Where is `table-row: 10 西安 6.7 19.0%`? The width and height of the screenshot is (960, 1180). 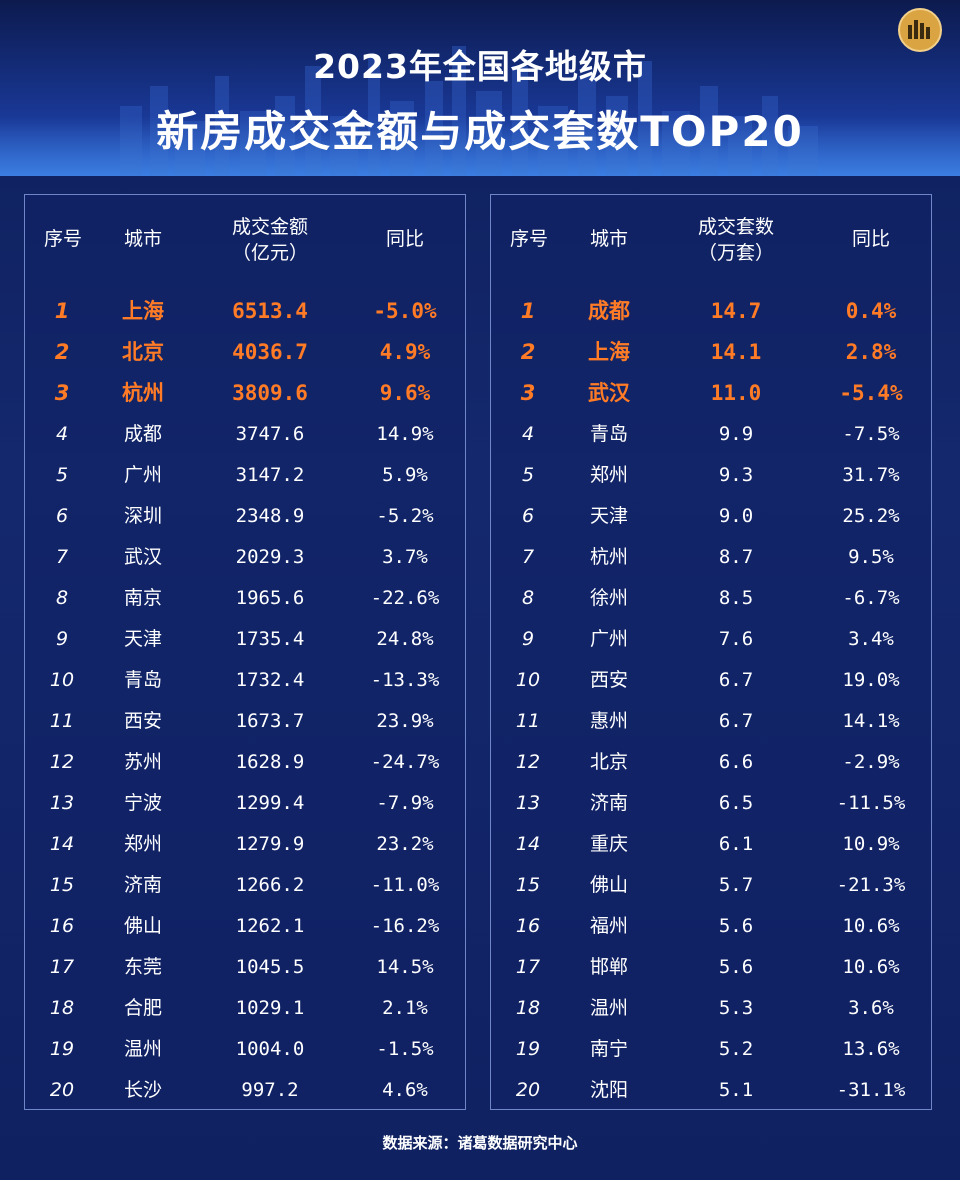
table-row: 10 西安 6.7 19.0% is located at coordinates (711, 680).